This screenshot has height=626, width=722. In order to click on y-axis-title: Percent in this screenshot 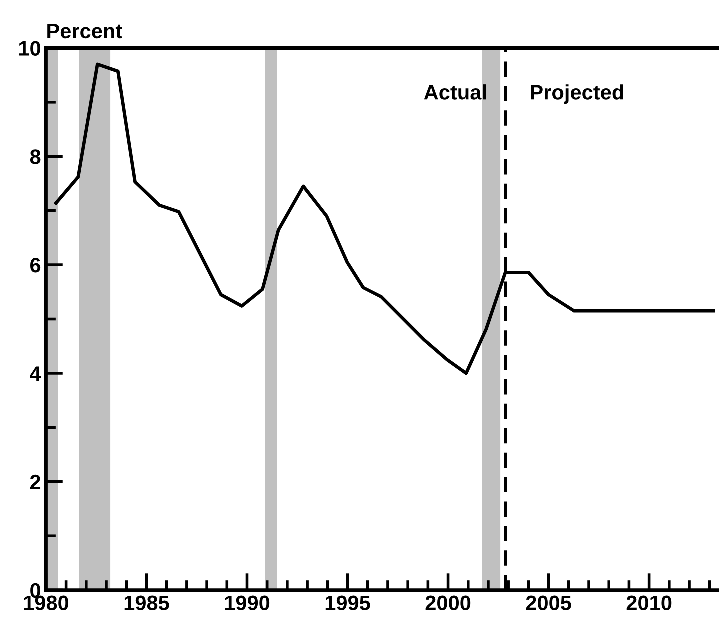, I will do `click(85, 31)`.